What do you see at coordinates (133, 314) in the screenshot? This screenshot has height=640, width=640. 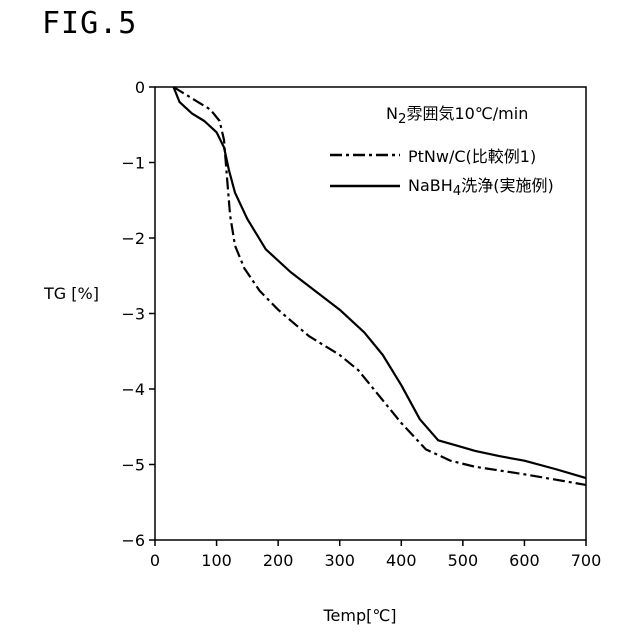 I see `y-tick-label: −3` at bounding box center [133, 314].